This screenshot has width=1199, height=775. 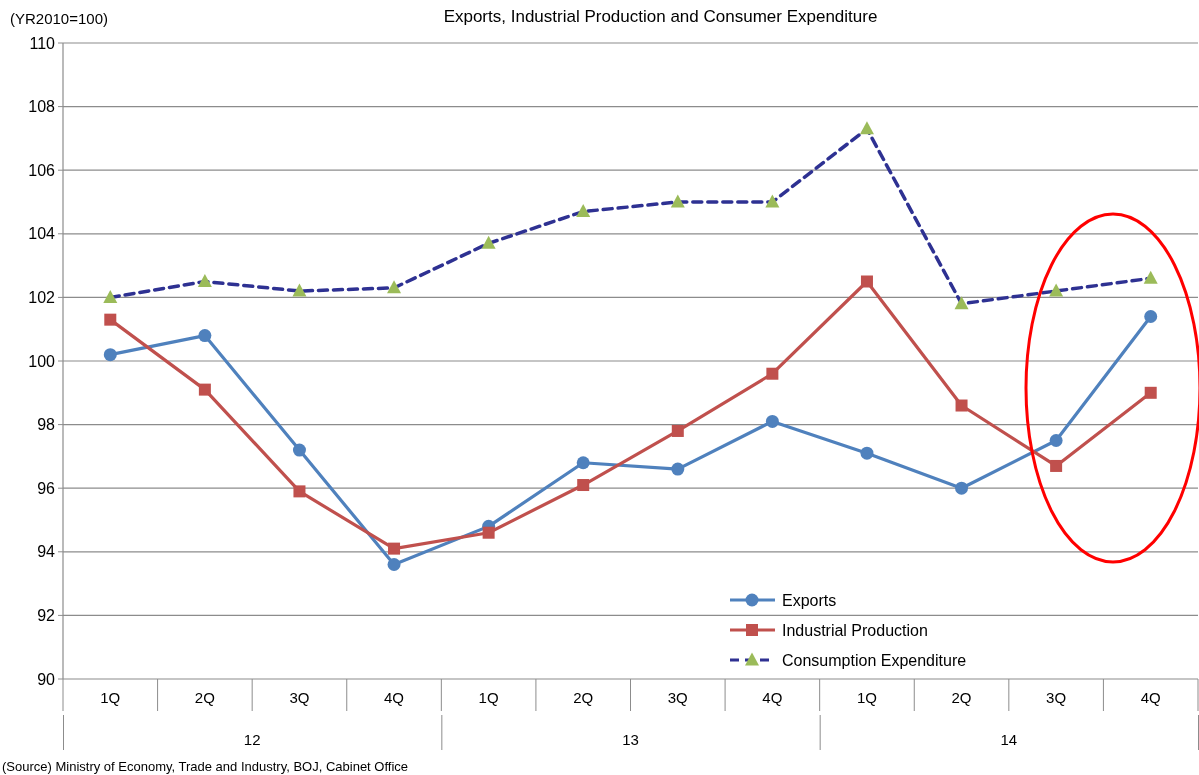 I want to click on text: (Source) Ministry of Economy, Trade and Industry, BOJ, Cabinet Office, so click(x=205, y=766).